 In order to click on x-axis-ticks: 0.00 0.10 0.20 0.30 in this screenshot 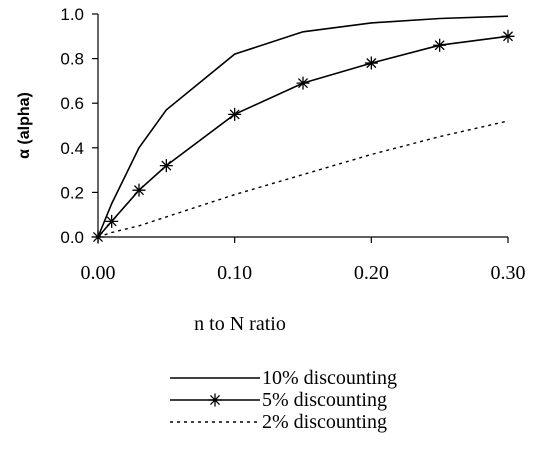, I will do `click(303, 260)`.